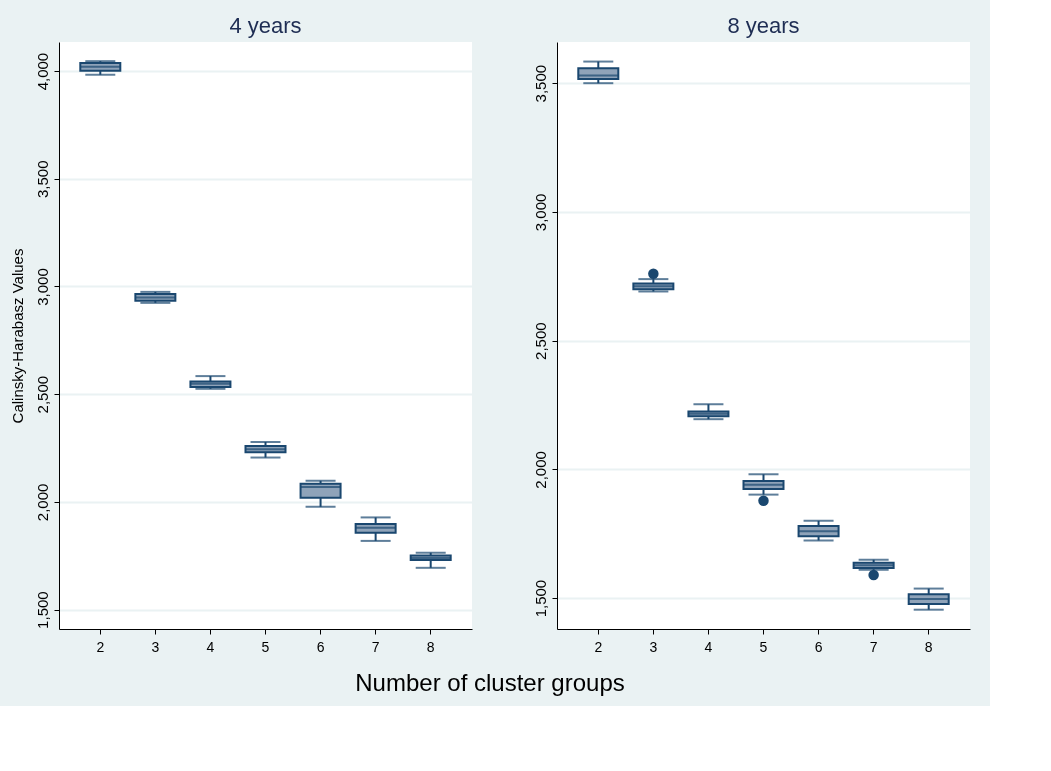 This screenshot has width=1051, height=771. What do you see at coordinates (17, 336) in the screenshot?
I see `y-axis-title: Calinsky-Harabasz Values` at bounding box center [17, 336].